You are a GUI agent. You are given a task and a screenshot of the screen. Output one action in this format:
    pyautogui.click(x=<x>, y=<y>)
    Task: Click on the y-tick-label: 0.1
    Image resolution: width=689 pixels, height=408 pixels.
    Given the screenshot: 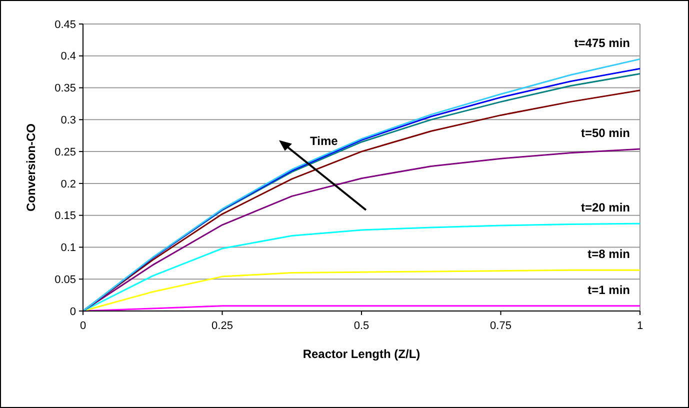 What is the action you would take?
    pyautogui.click(x=68, y=248)
    